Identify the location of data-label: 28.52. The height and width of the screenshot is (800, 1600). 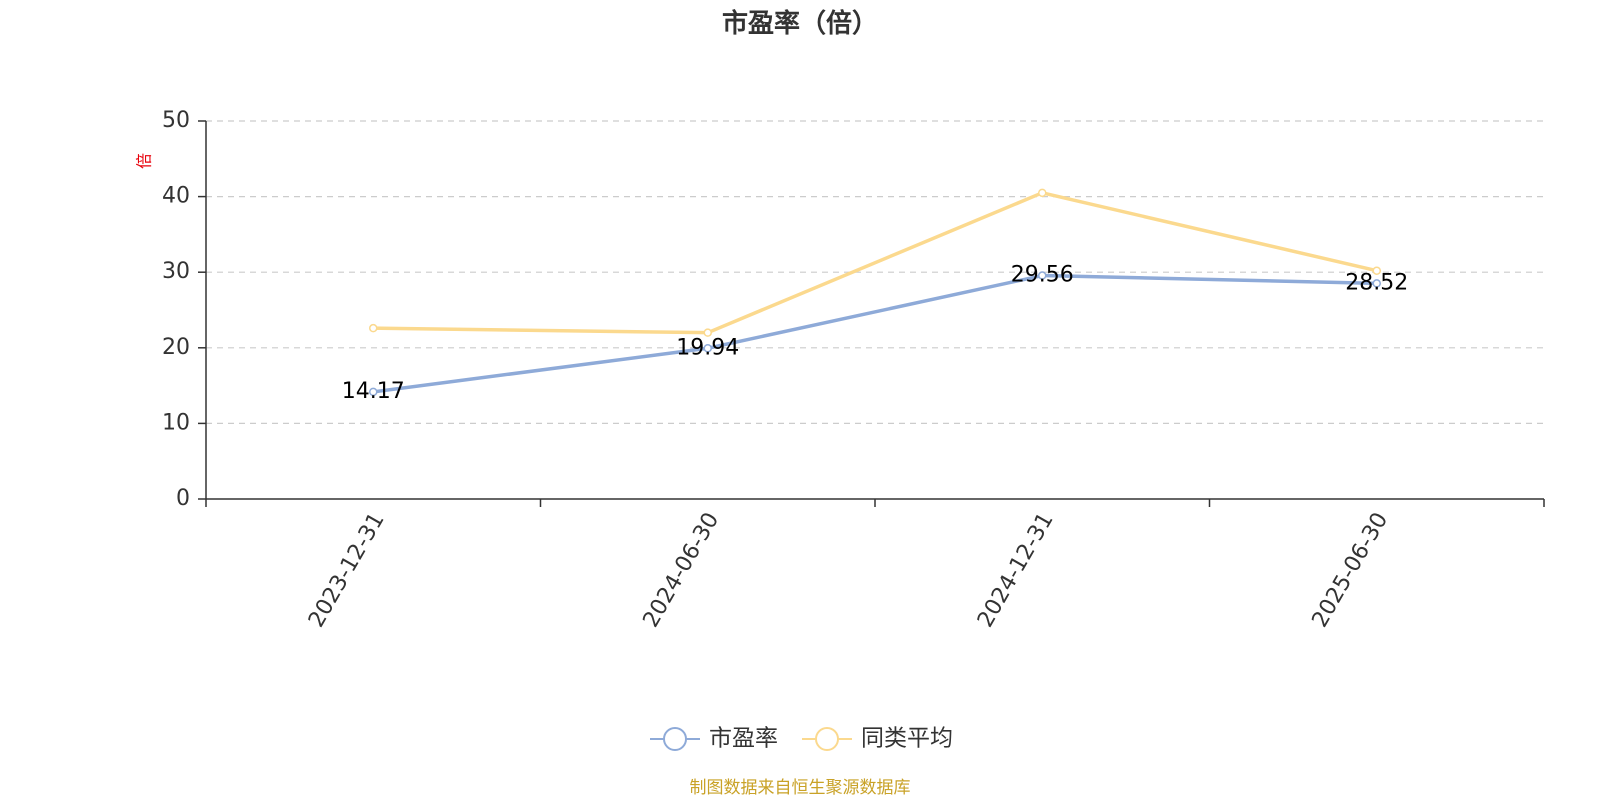
(1376, 282).